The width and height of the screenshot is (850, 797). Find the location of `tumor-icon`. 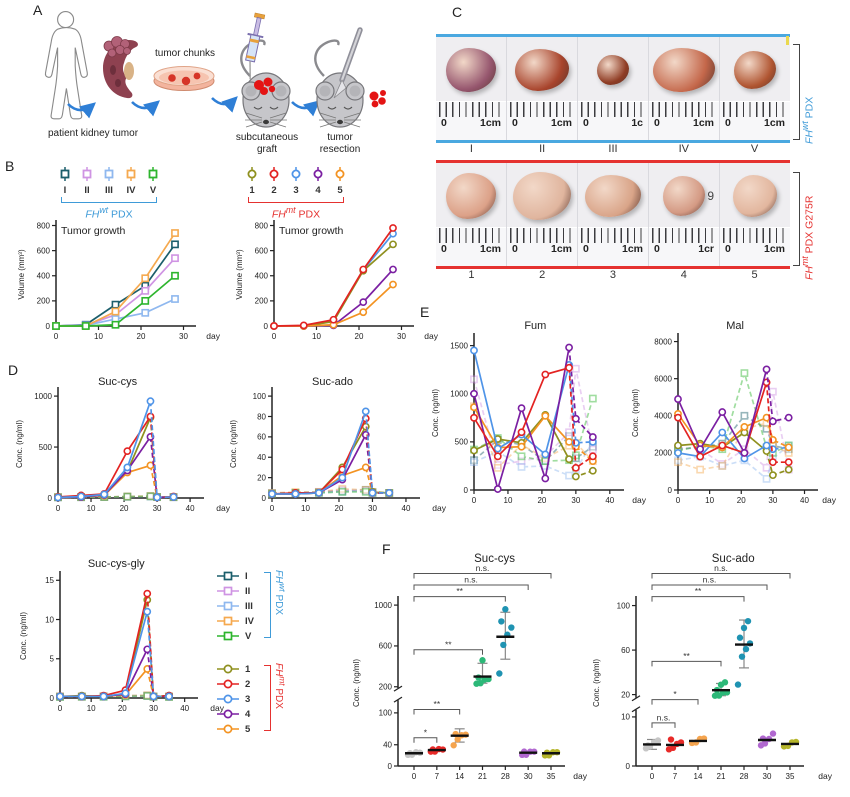

tumor-icon is located at coordinates (117, 47).